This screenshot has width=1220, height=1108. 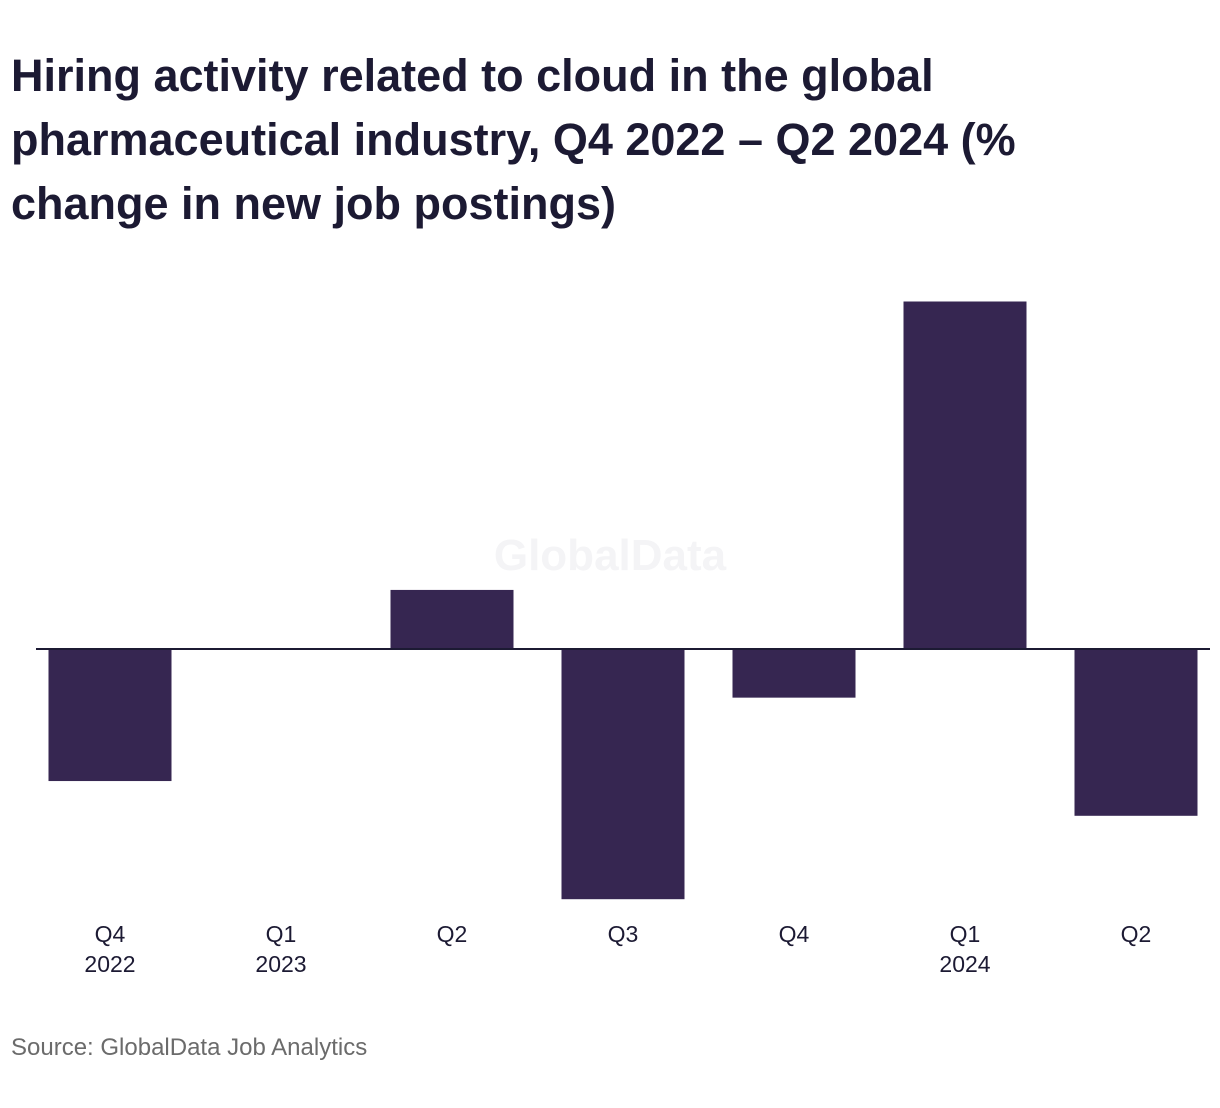 I want to click on x-tick-quarter-4: Q4, so click(x=794, y=934).